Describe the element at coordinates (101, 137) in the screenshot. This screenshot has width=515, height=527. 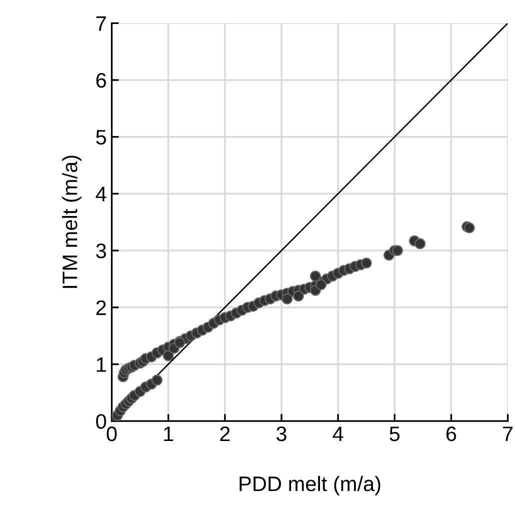
I see `y-tick-label: 5` at that location.